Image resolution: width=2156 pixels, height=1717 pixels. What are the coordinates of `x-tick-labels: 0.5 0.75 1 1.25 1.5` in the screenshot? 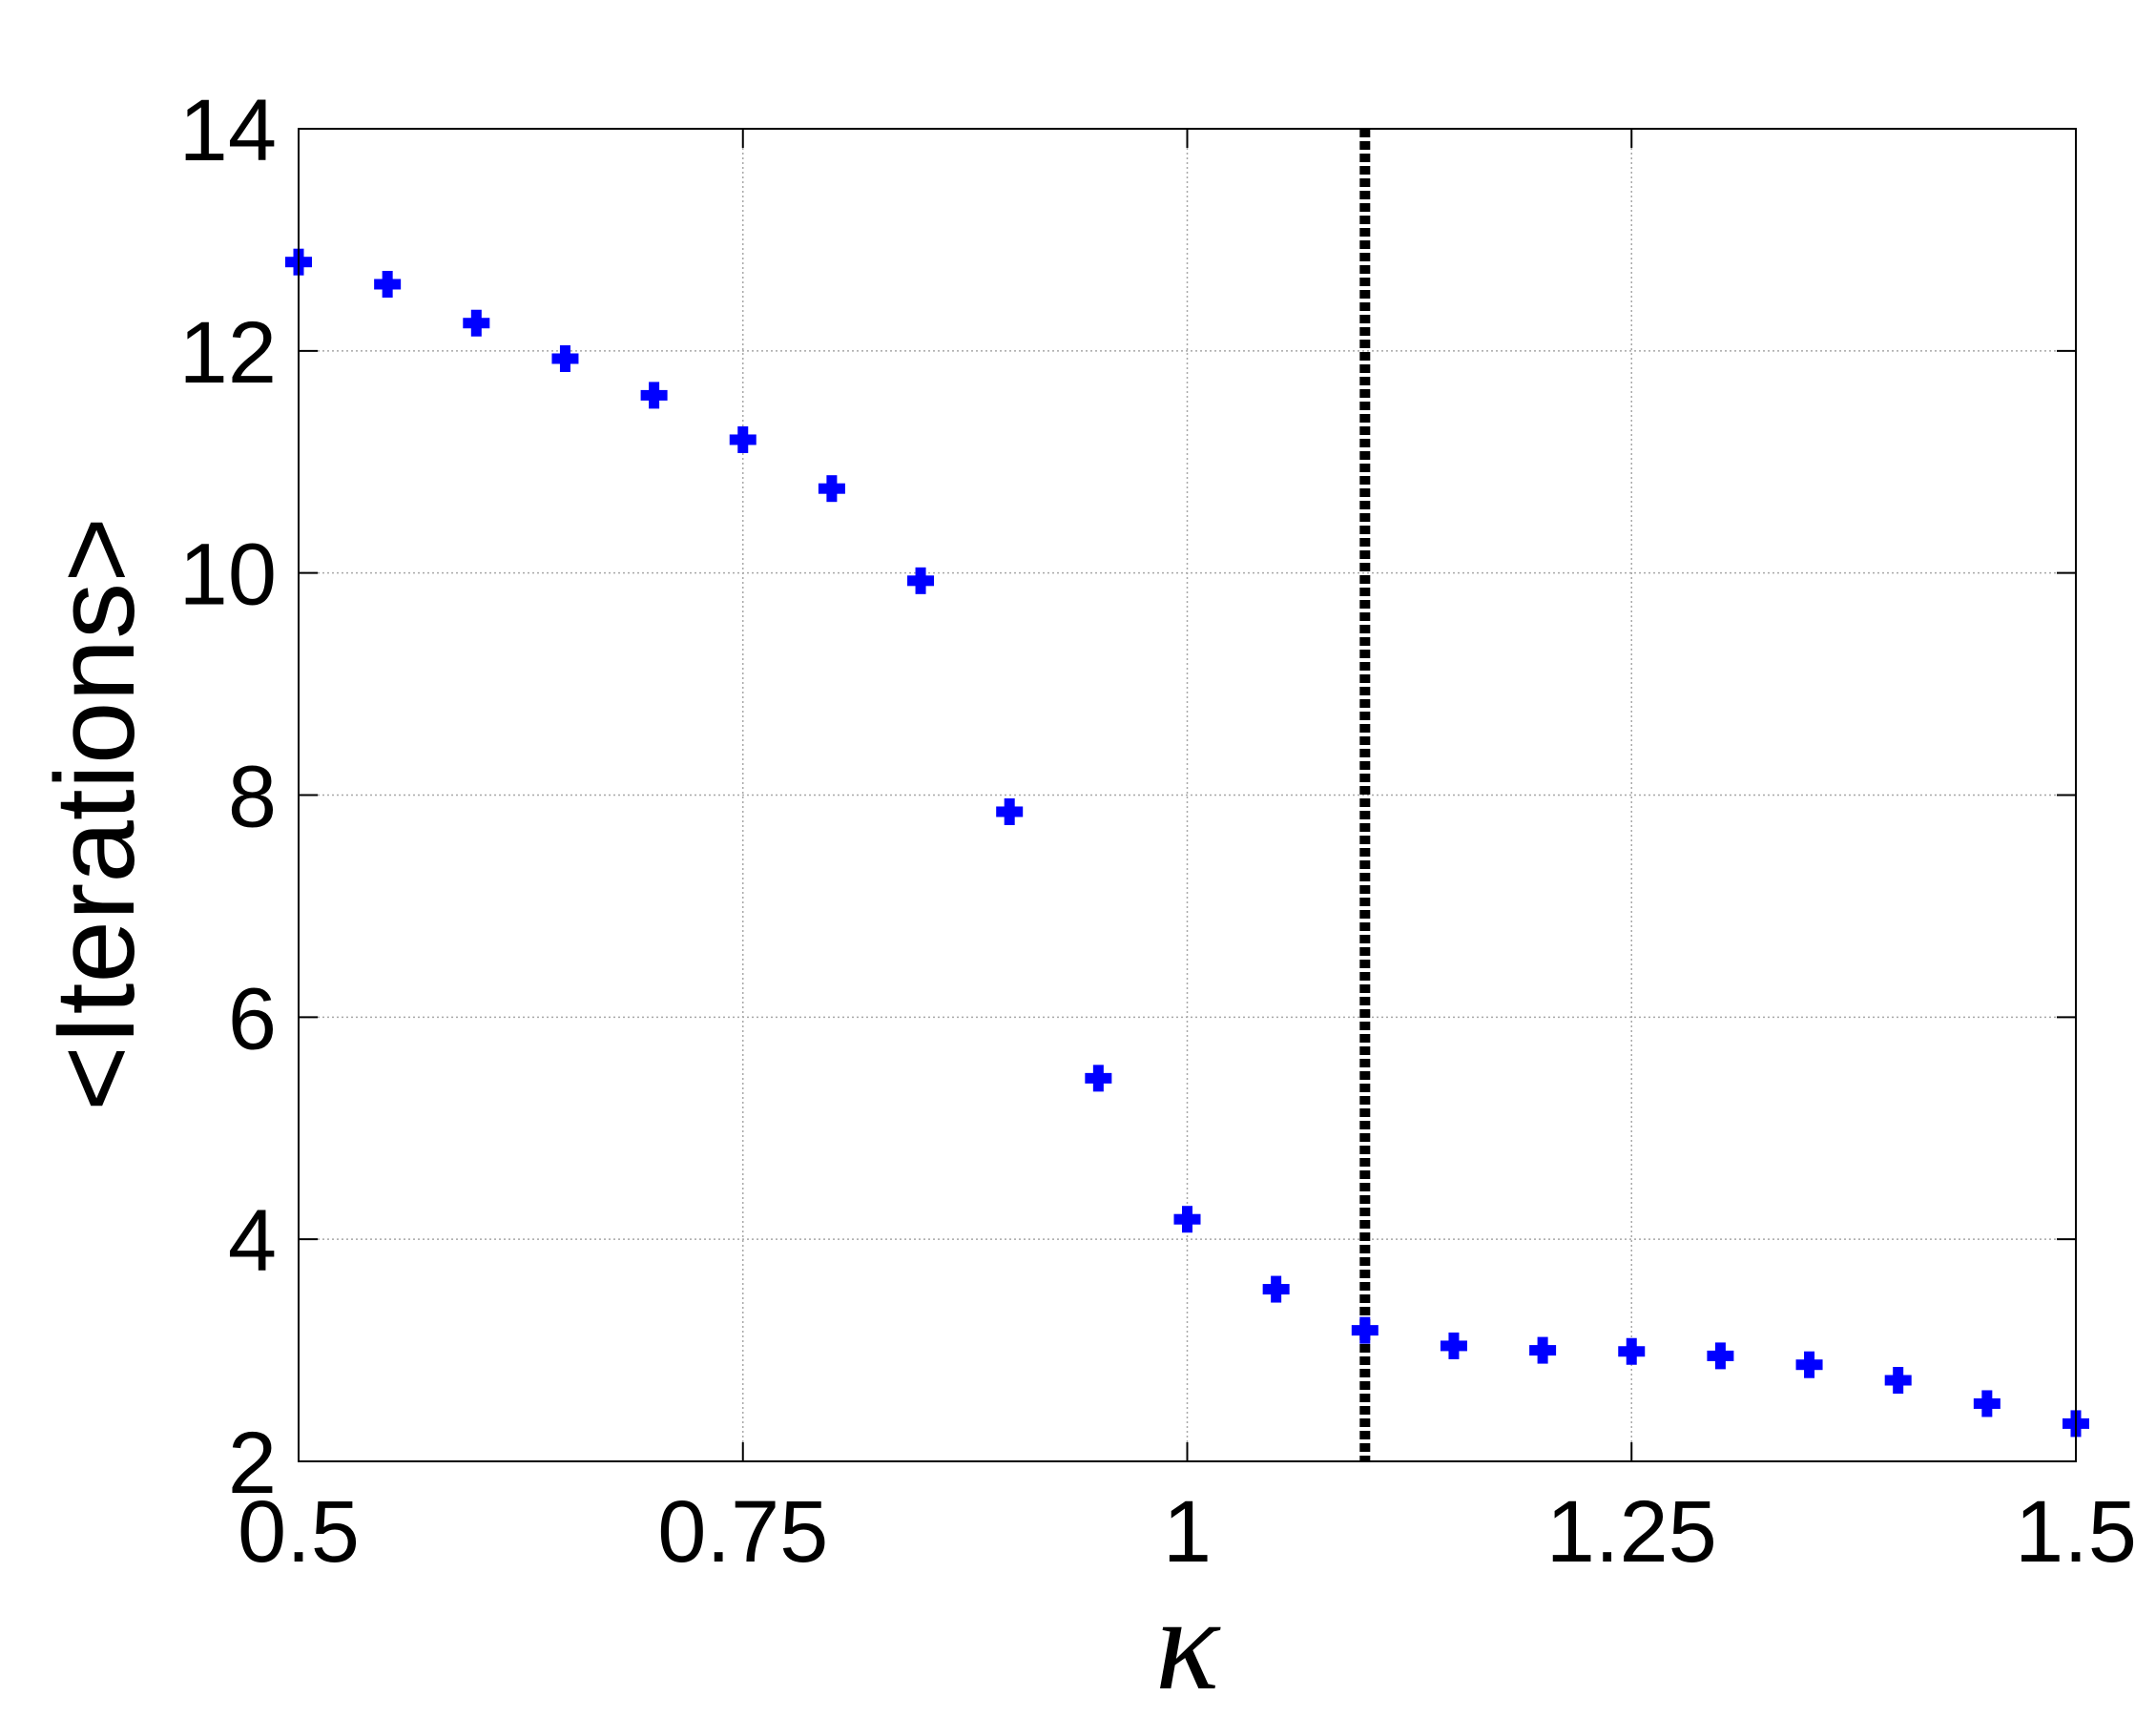 It's located at (1187, 1532).